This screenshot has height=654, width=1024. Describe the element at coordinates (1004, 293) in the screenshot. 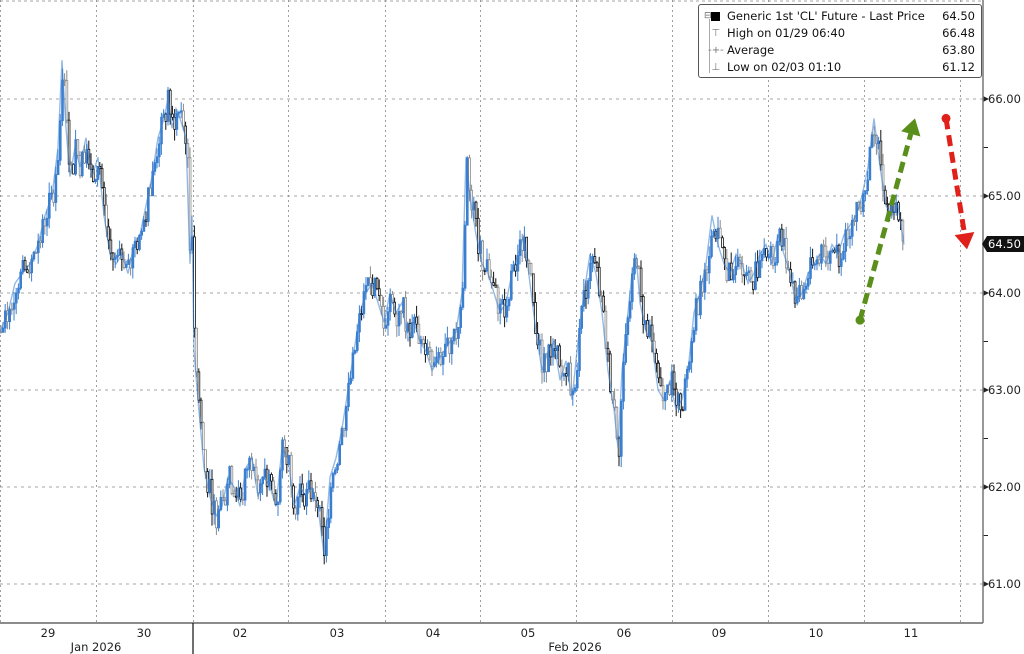

I see `y-tick-64: 64.00` at that location.